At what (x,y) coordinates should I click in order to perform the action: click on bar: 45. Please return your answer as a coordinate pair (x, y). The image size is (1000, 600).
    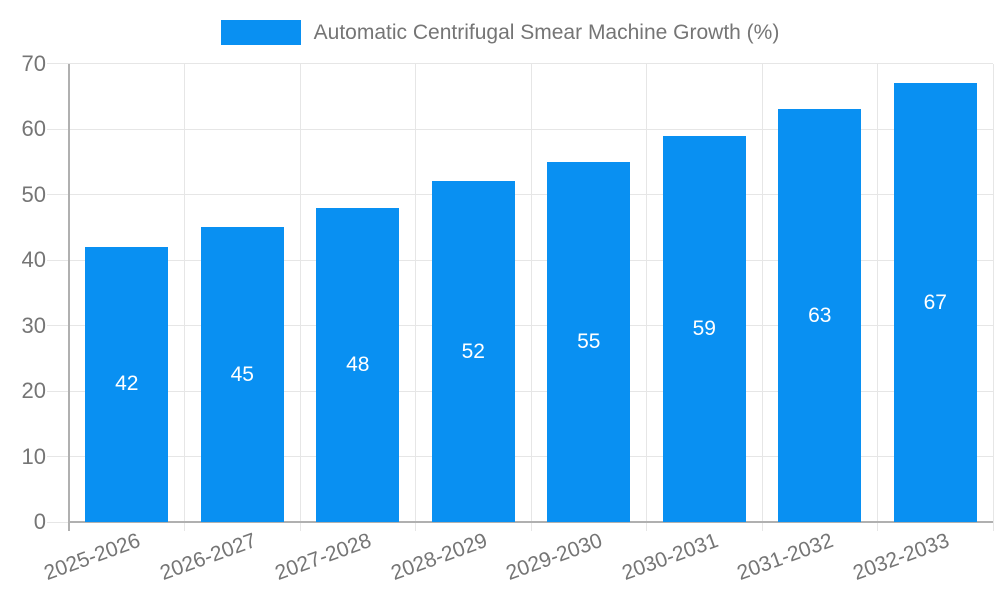
    Looking at the image, I should click on (242, 374).